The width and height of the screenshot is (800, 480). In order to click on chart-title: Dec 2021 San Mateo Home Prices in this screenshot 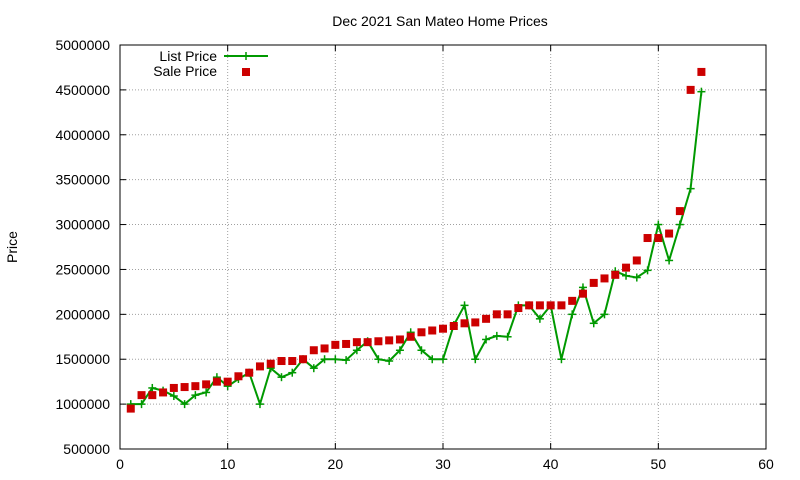, I will do `click(440, 21)`.